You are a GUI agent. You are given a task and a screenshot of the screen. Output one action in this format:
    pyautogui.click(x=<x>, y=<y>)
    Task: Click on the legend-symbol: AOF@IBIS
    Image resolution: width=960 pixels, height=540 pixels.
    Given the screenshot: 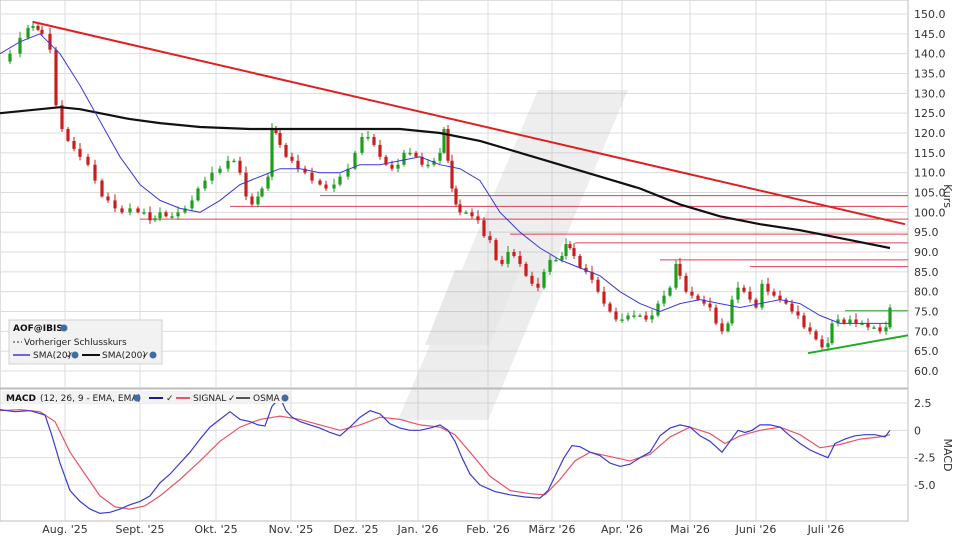 What is the action you would take?
    pyautogui.click(x=38, y=329)
    